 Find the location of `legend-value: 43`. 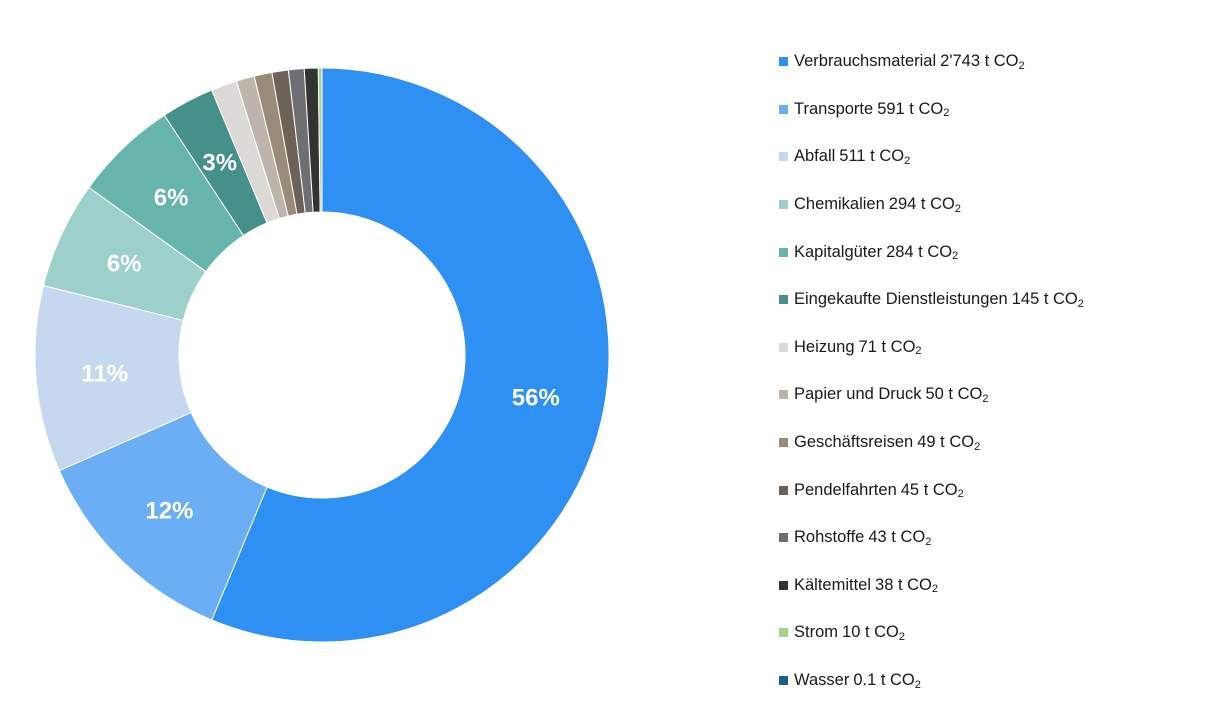

legend-value: 43 is located at coordinates (877, 537).